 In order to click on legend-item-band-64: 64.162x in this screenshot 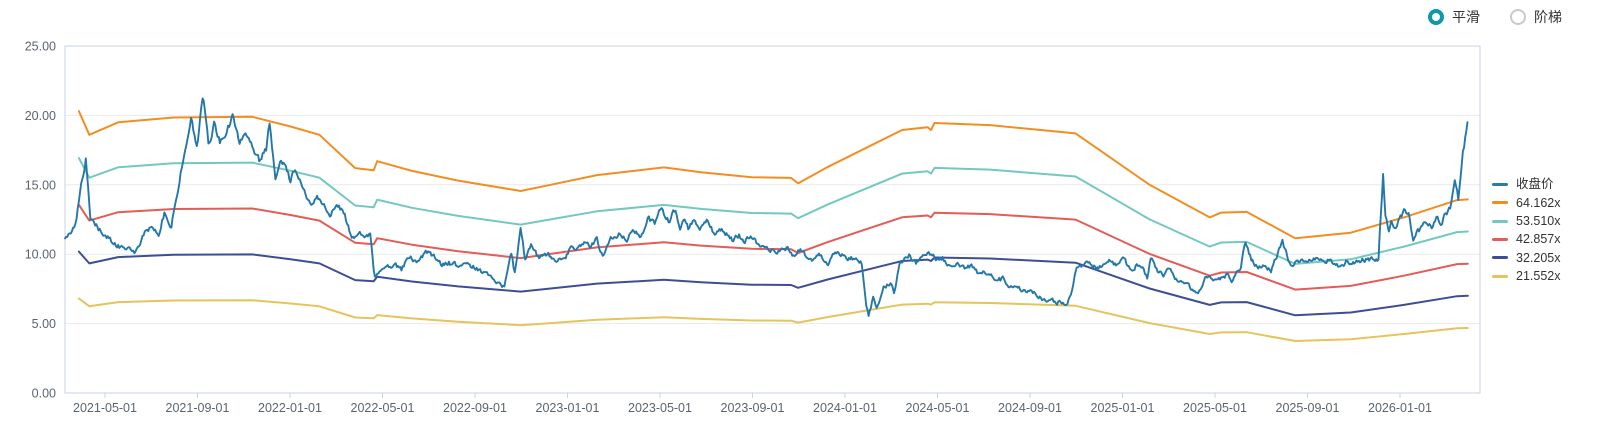, I will do `click(1526, 202)`.